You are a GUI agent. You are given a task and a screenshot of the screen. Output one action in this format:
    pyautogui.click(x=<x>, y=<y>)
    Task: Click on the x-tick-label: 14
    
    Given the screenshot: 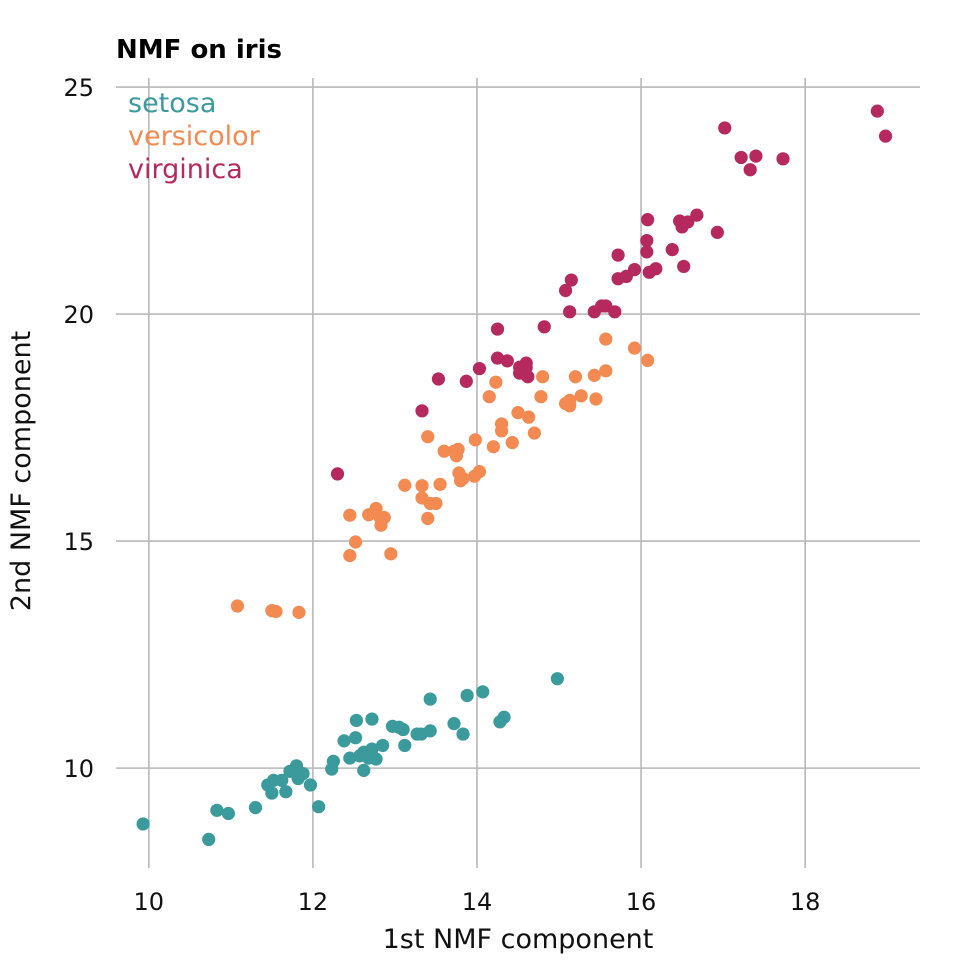 What is the action you would take?
    pyautogui.click(x=477, y=902)
    